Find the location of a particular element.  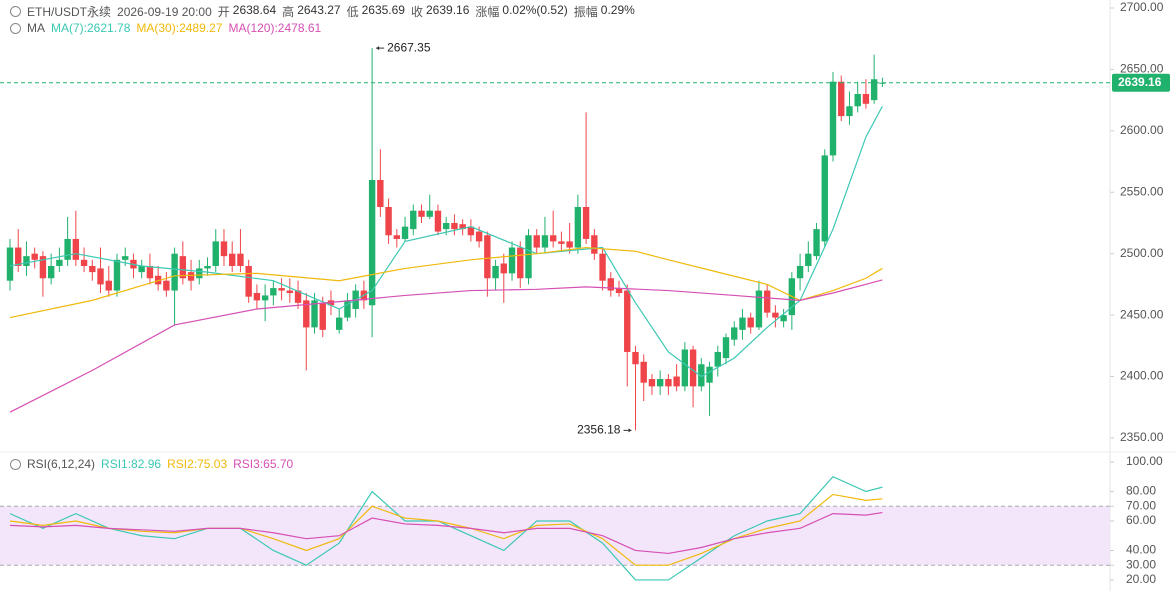

last-price-box is located at coordinates (1141, 82).